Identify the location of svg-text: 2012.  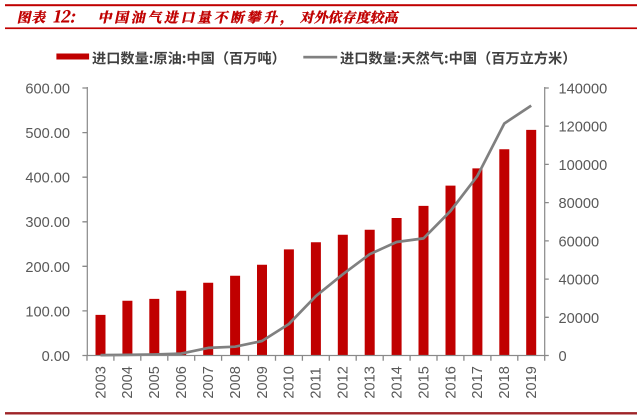
(344, 382).